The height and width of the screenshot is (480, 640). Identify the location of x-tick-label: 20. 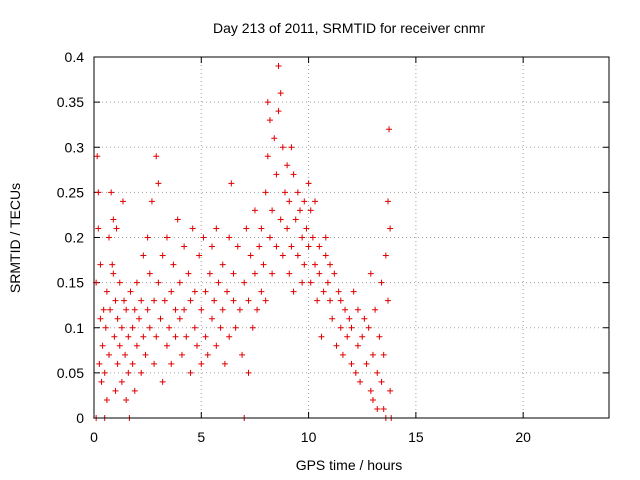
(523, 437).